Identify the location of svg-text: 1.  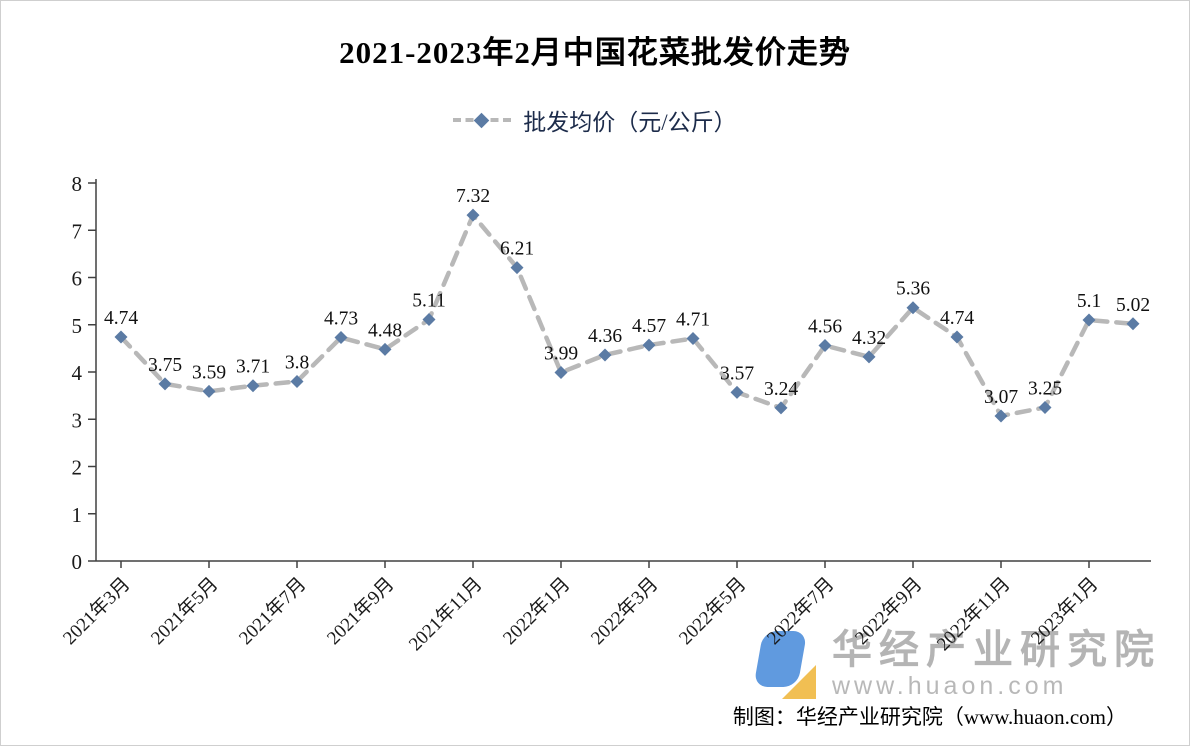
(77, 515).